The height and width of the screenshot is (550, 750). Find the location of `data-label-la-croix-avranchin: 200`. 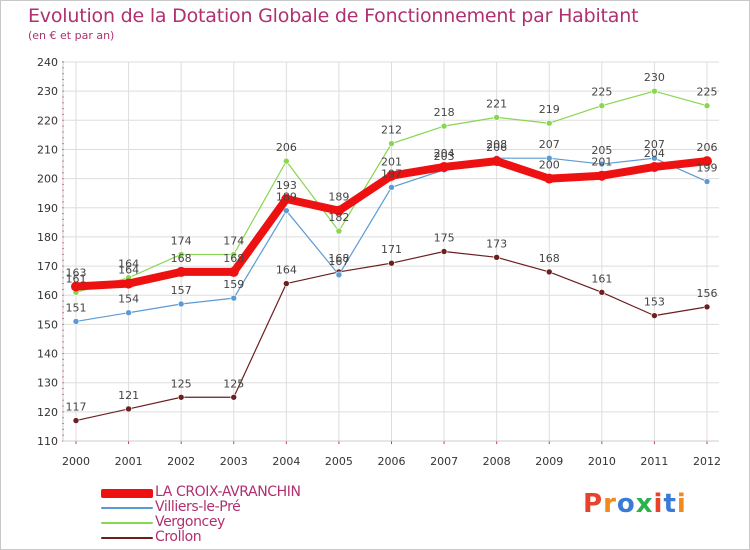

data-label-la-croix-avranchin: 200 is located at coordinates (549, 165).